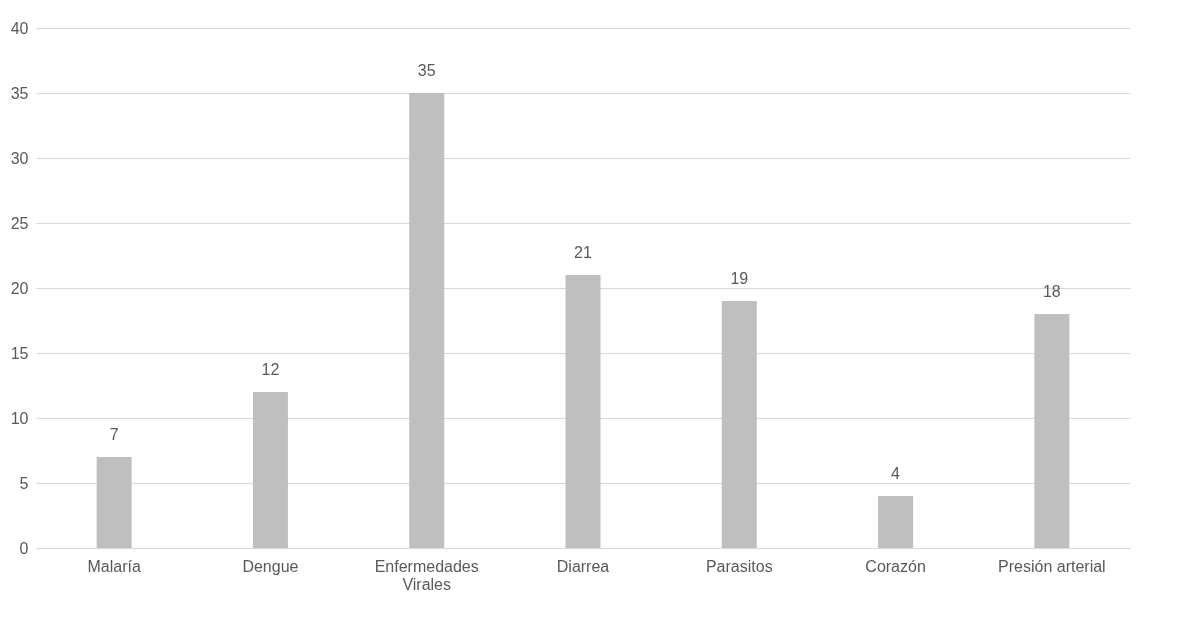  What do you see at coordinates (19, 418) in the screenshot?
I see `y-tick-label: 10` at bounding box center [19, 418].